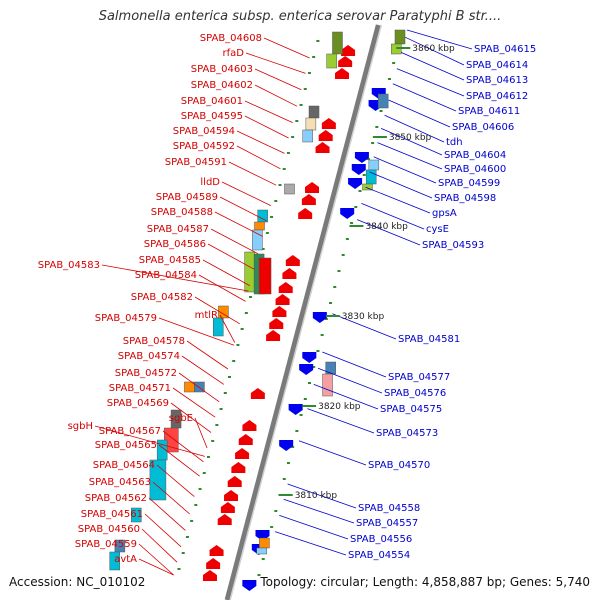 This screenshot has width=600, height=600. What do you see at coordinates (187, 197) in the screenshot?
I see `gene-label-left: SPAB_04589` at bounding box center [187, 197].